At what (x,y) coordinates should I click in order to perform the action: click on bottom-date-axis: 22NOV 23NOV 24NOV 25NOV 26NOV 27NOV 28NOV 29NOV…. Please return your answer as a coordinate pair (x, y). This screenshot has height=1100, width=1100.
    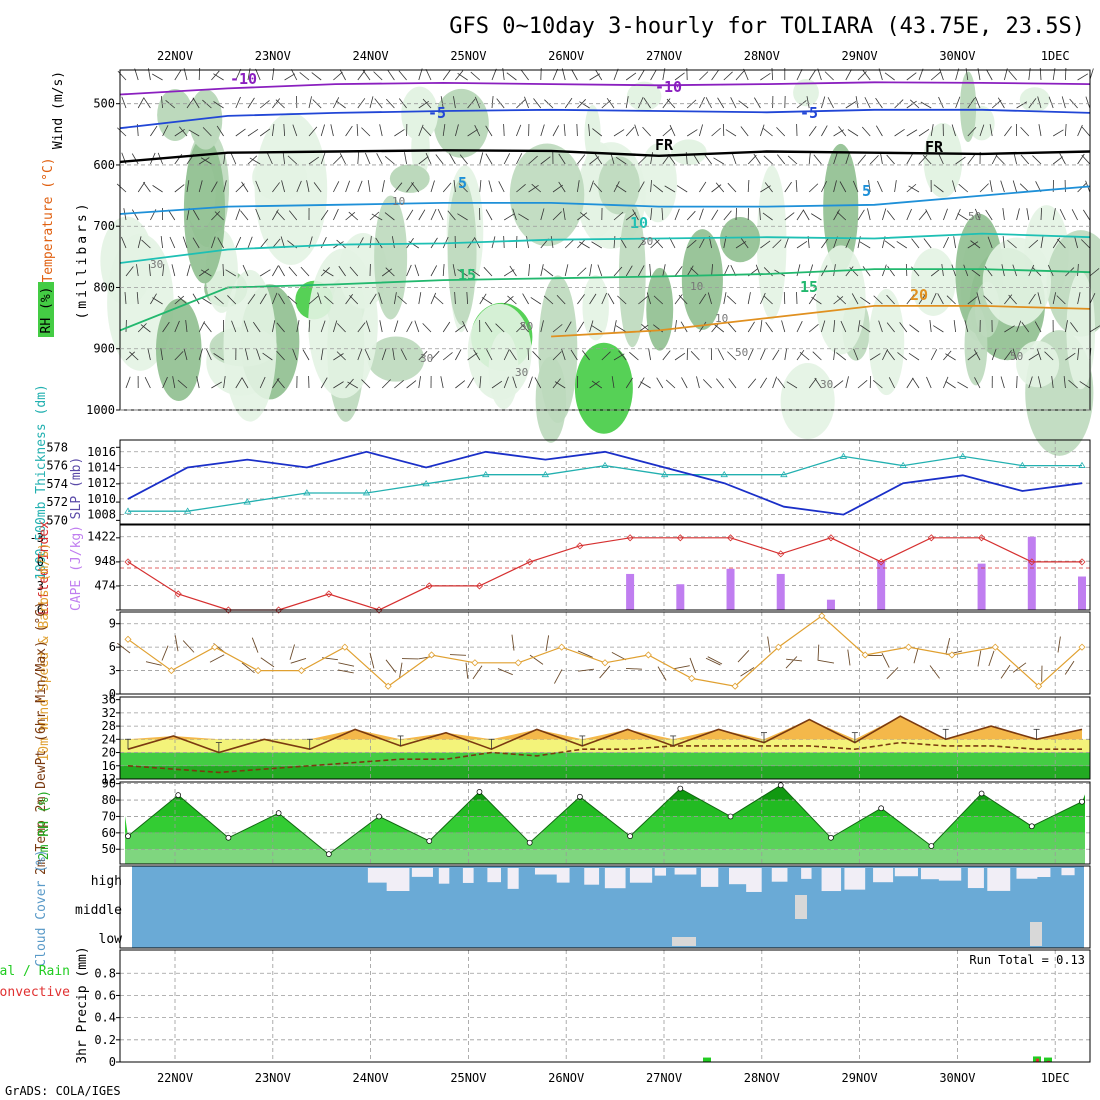
    Looking at the image, I should click on (613, 1078).